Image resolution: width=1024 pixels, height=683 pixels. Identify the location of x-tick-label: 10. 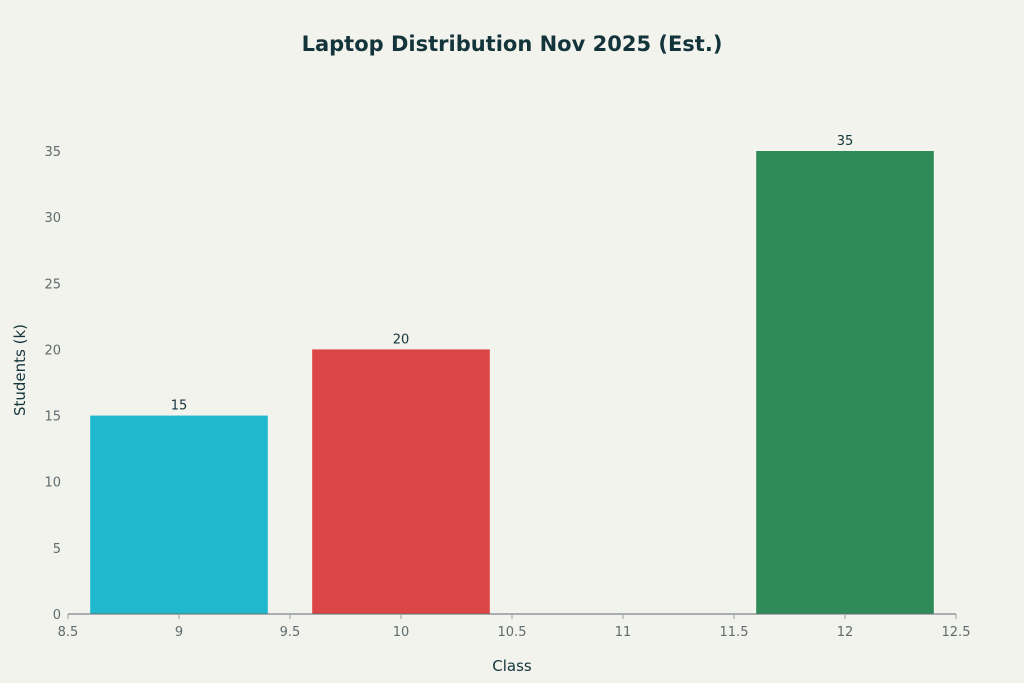
(401, 632).